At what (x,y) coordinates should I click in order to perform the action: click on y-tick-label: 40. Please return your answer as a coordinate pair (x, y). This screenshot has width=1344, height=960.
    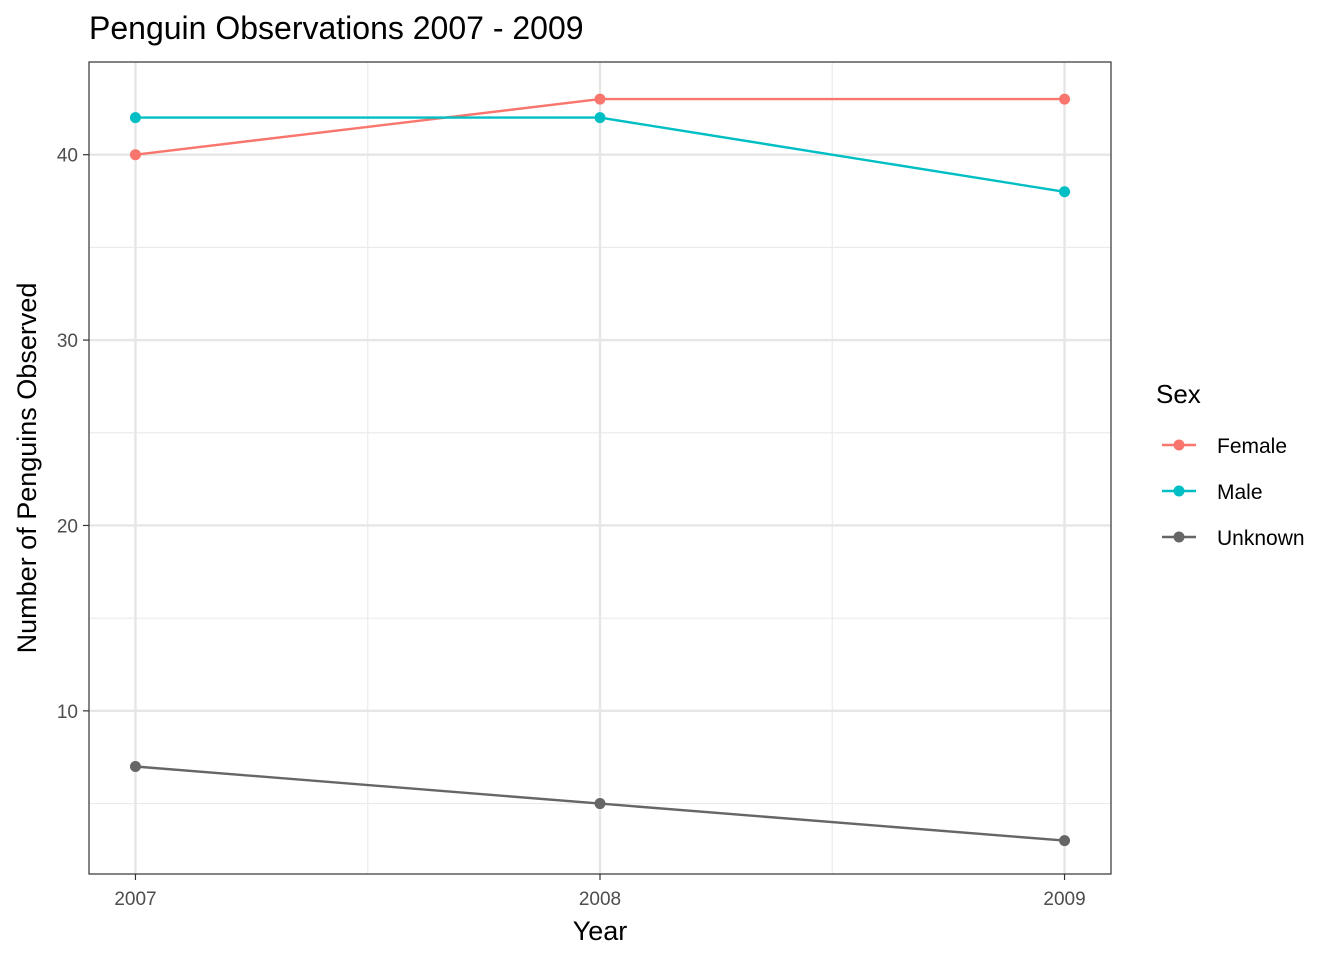
    Looking at the image, I should click on (67, 156).